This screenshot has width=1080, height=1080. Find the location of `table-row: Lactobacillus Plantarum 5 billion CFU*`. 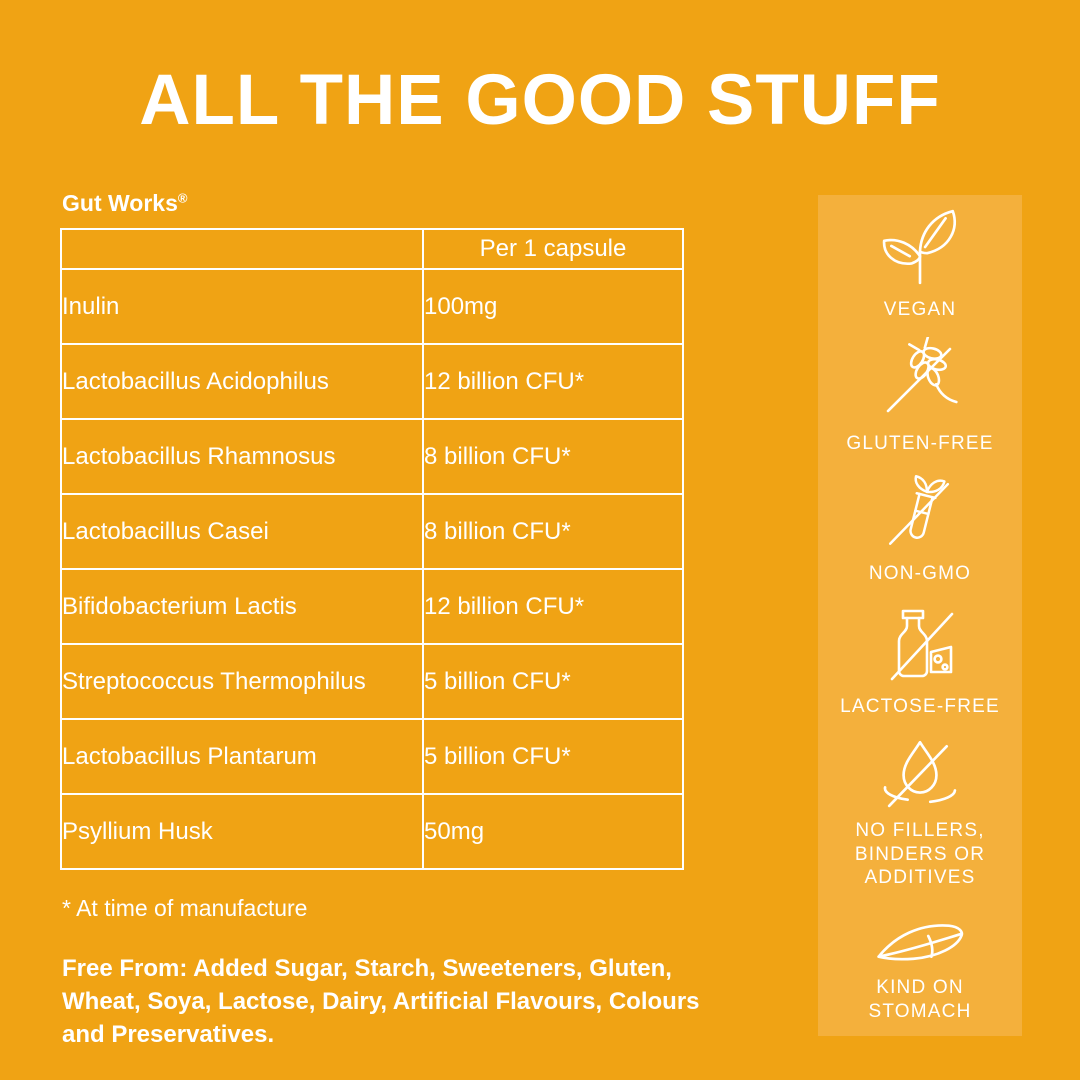

table-row: Lactobacillus Plantarum 5 billion CFU* is located at coordinates (372, 756).